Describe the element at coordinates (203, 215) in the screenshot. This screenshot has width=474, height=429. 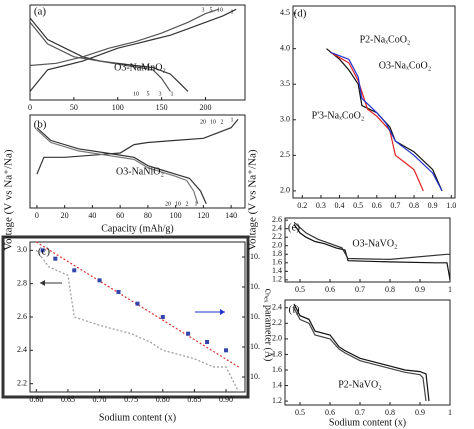
I see `x-tick-label: 120` at that location.